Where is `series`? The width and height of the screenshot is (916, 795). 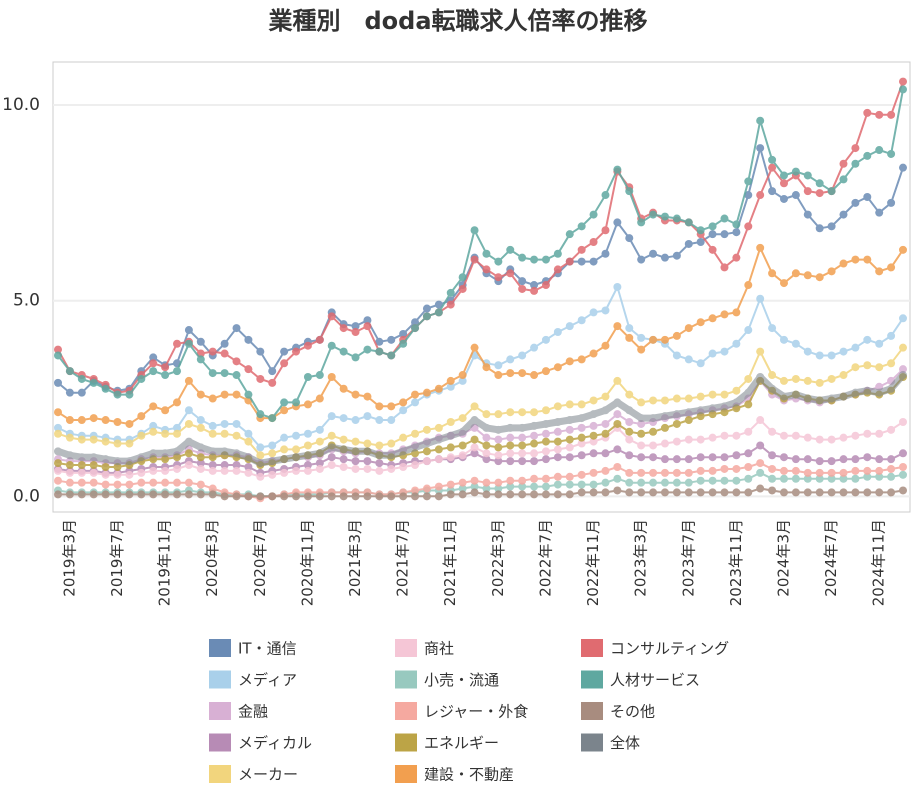
series is located at coordinates (480, 459).